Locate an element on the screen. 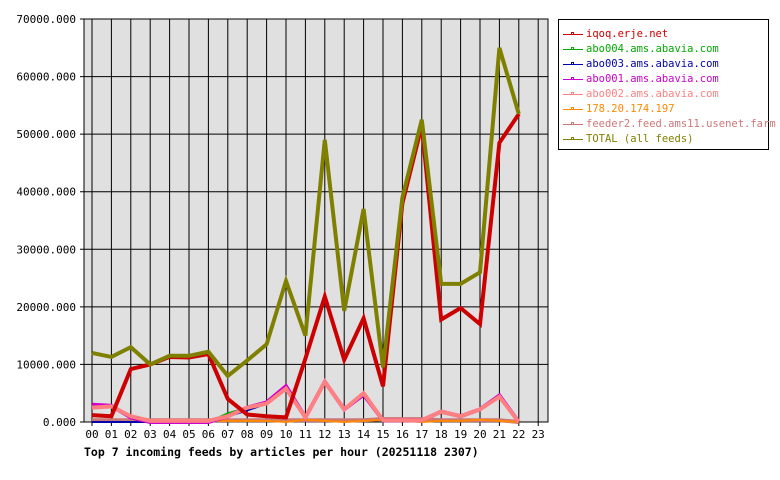 Image resolution: width=780 pixels, height=480 pixels. legend-item: abo003.ams.abavia.com is located at coordinates (641, 63).